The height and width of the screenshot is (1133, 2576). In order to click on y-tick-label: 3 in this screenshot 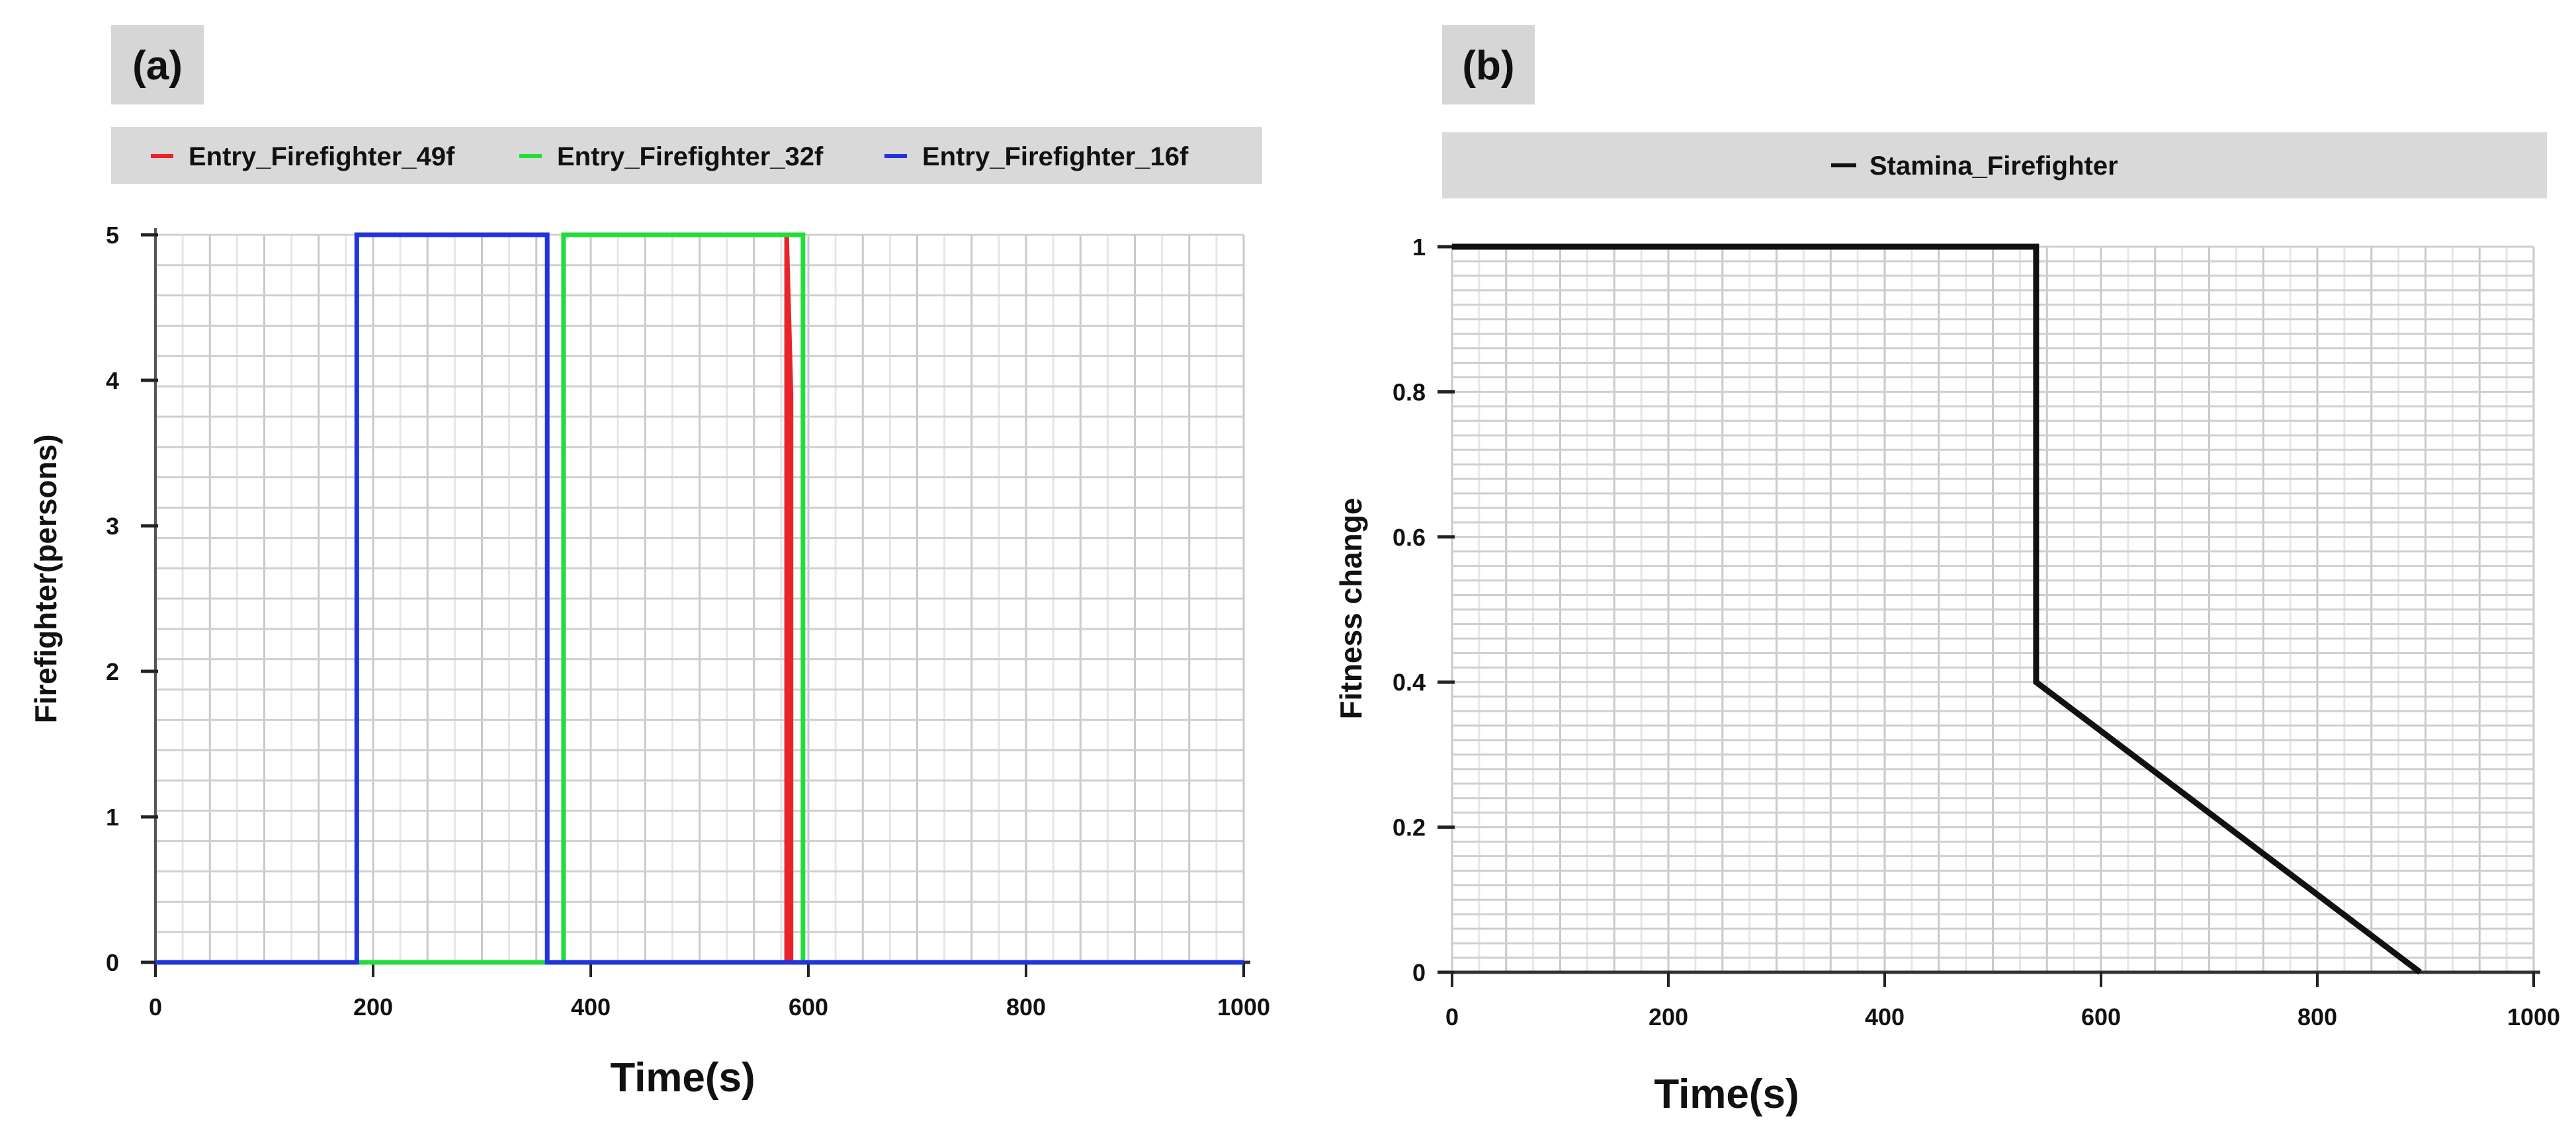, I will do `click(113, 526)`.